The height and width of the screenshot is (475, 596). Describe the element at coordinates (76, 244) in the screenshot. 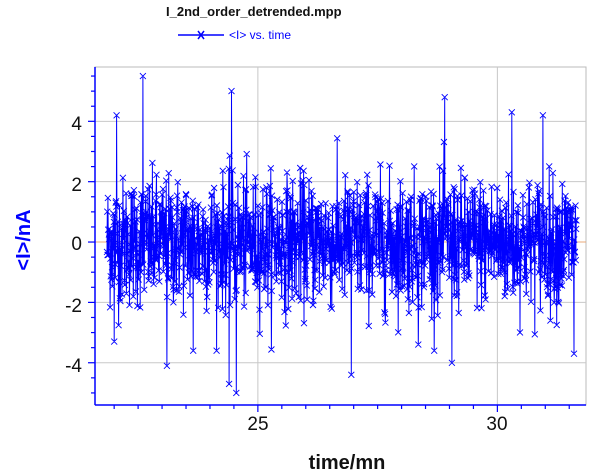

I see `y-tick-label-0: 0` at that location.